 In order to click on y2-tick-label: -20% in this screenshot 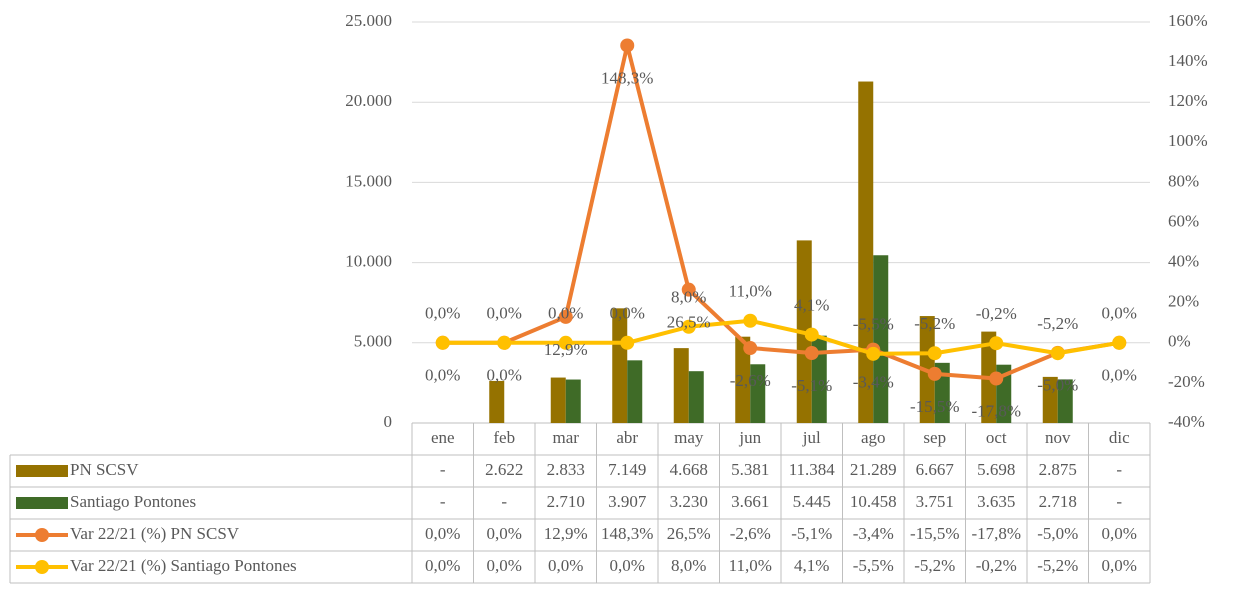, I will do `click(1186, 381)`.